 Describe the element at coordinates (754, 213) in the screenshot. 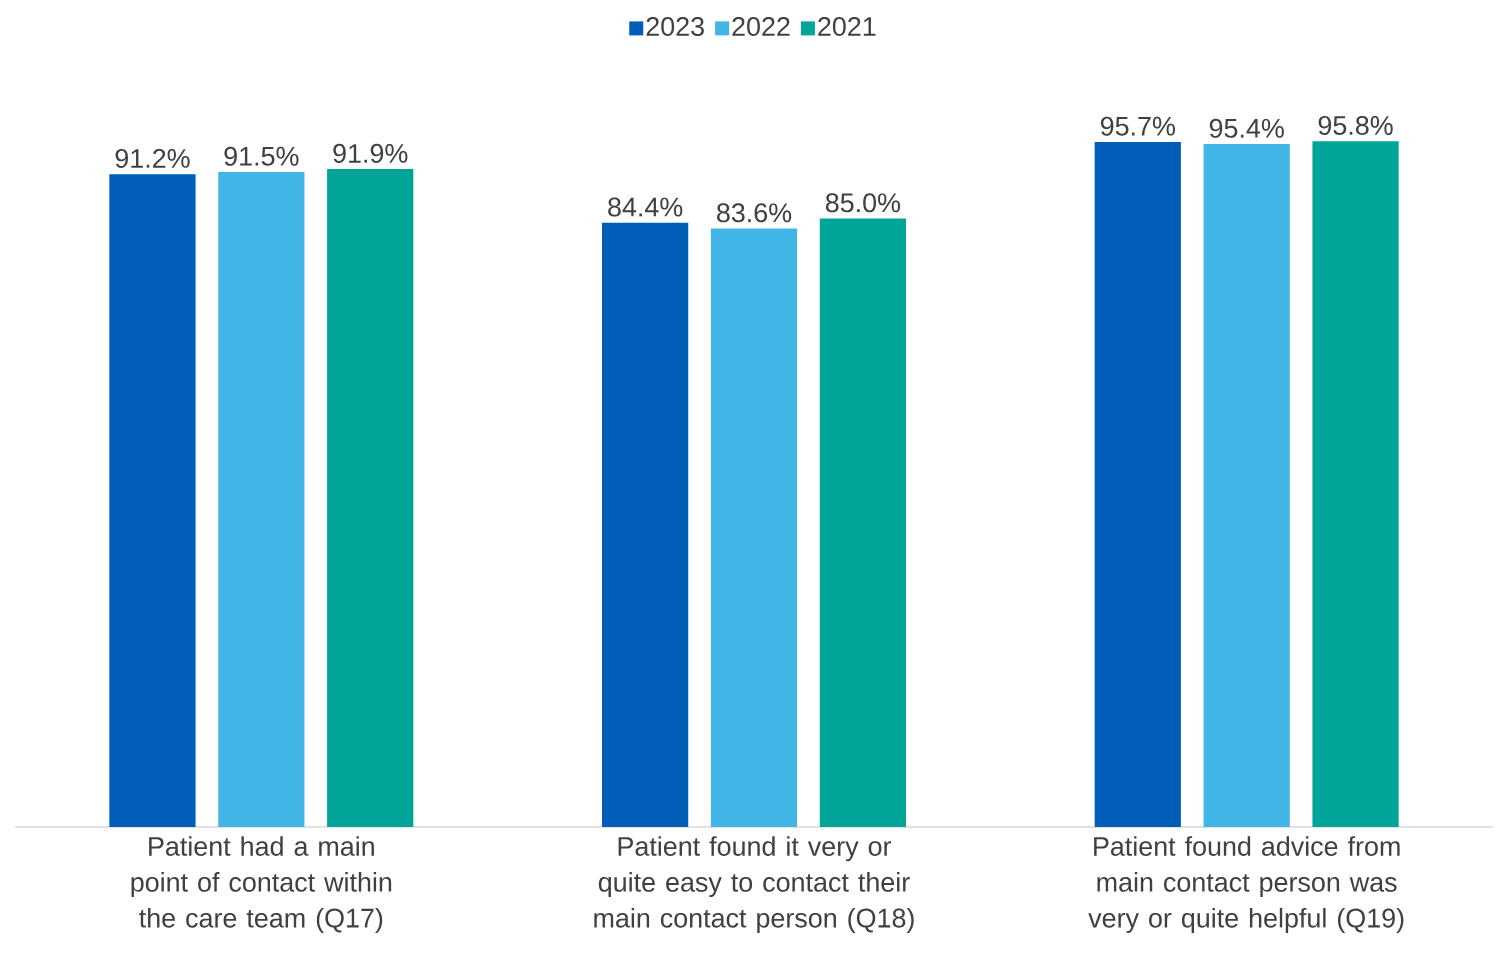

I see `data-label: 83.6%` at that location.